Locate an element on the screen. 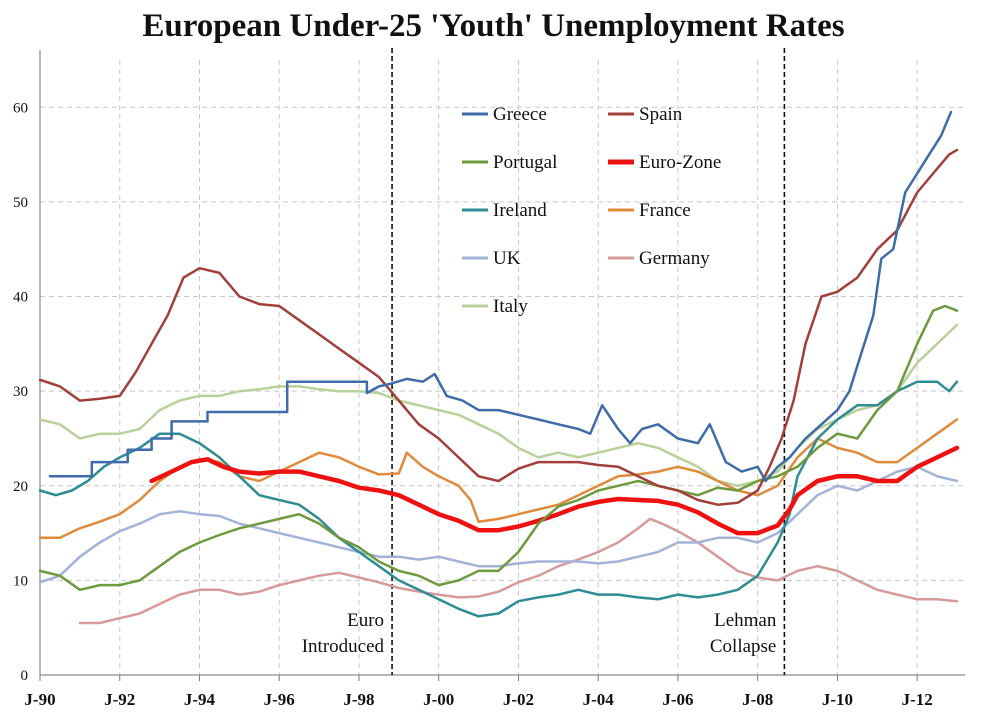 The width and height of the screenshot is (987, 718). x-tick-label: J-06 is located at coordinates (677, 699).